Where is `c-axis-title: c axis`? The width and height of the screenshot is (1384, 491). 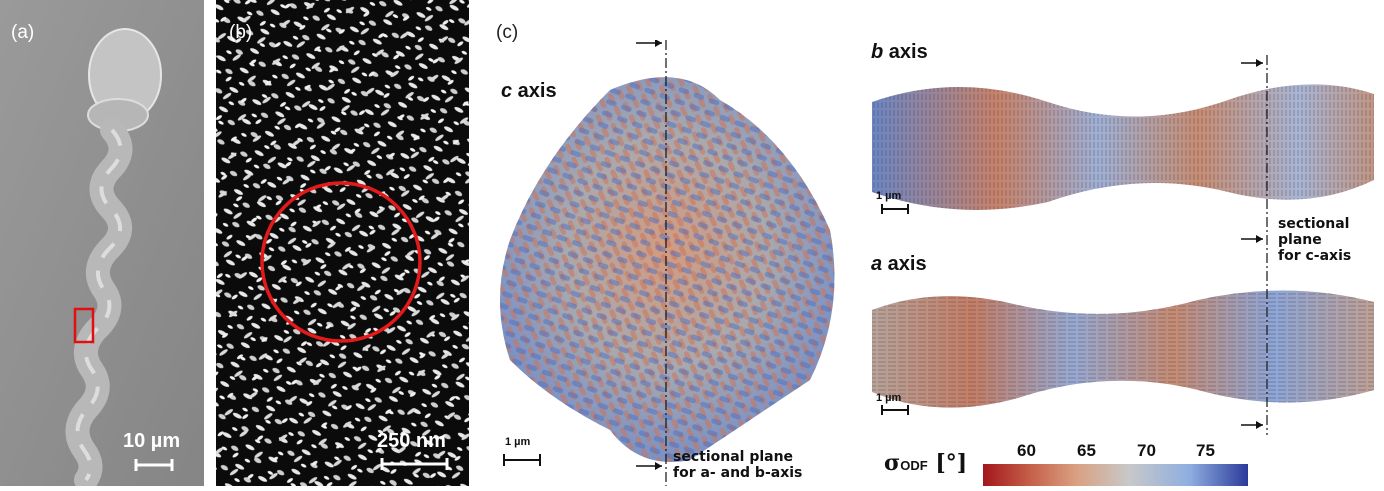 c-axis-title: c axis is located at coordinates (529, 91).